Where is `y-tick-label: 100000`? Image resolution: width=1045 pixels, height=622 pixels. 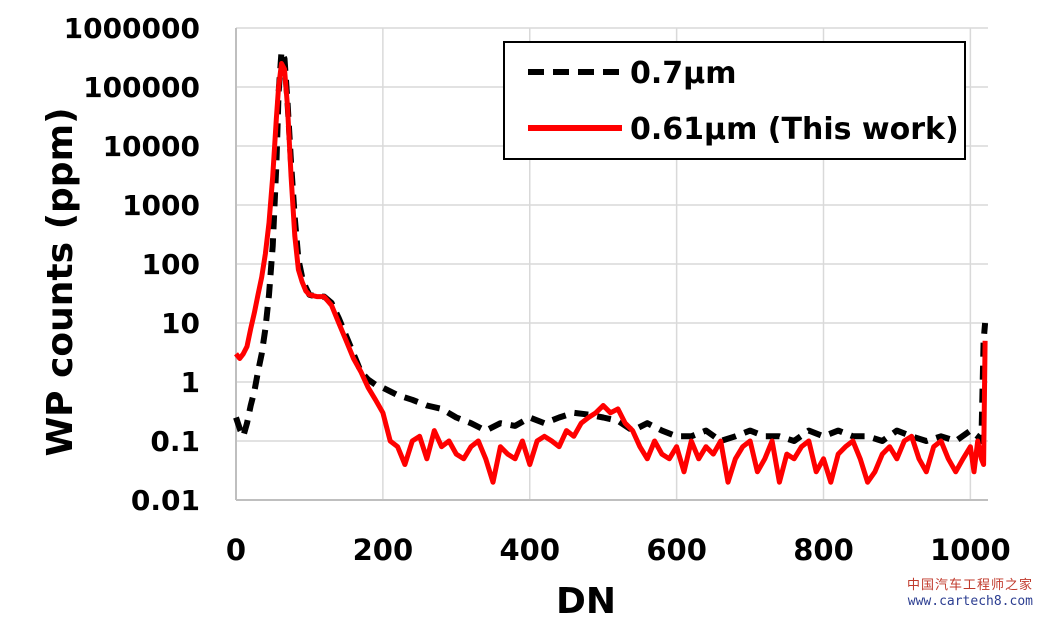 y-tick-label: 100000 is located at coordinates (141, 87).